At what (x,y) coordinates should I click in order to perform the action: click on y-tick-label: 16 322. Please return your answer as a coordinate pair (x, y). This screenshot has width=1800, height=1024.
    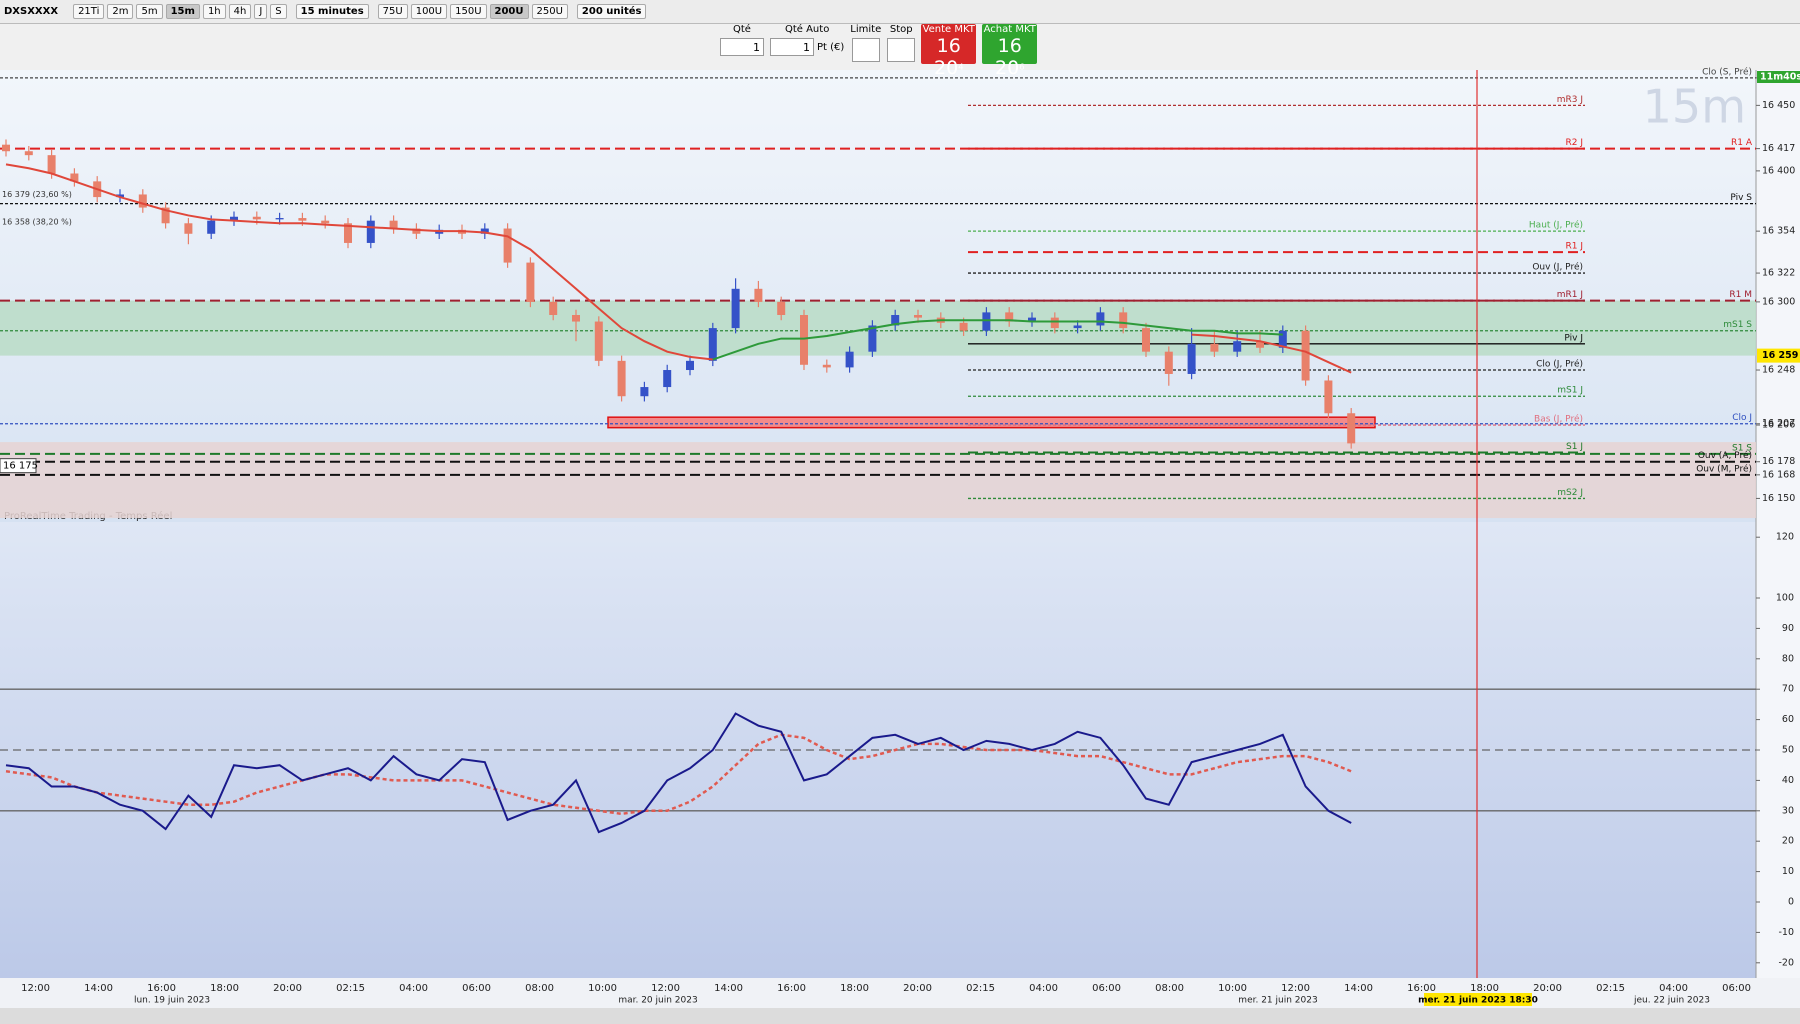
    Looking at the image, I should click on (1778, 273).